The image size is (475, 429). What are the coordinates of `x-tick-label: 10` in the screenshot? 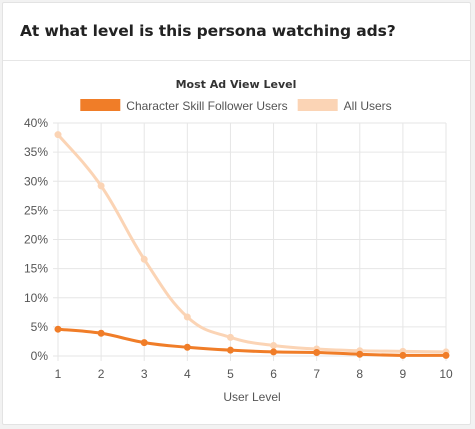 It's located at (446, 374).